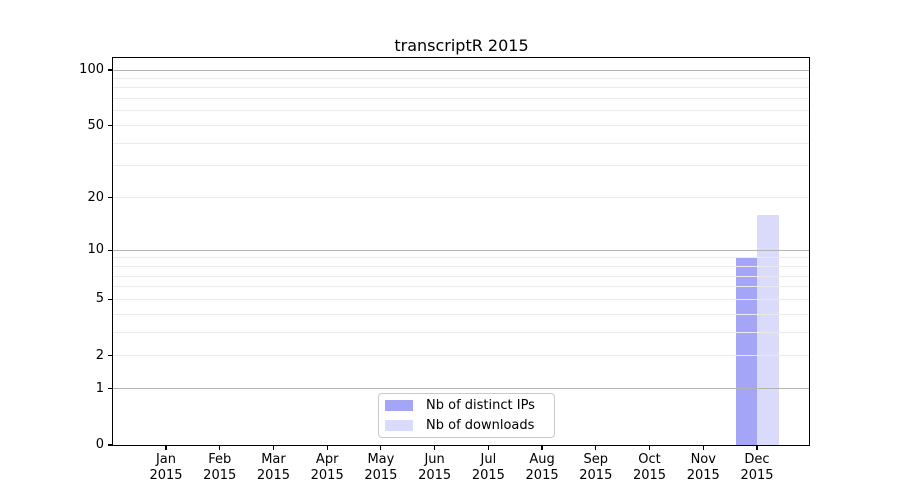  I want to click on y-tick-label-20: 20, so click(95, 197).